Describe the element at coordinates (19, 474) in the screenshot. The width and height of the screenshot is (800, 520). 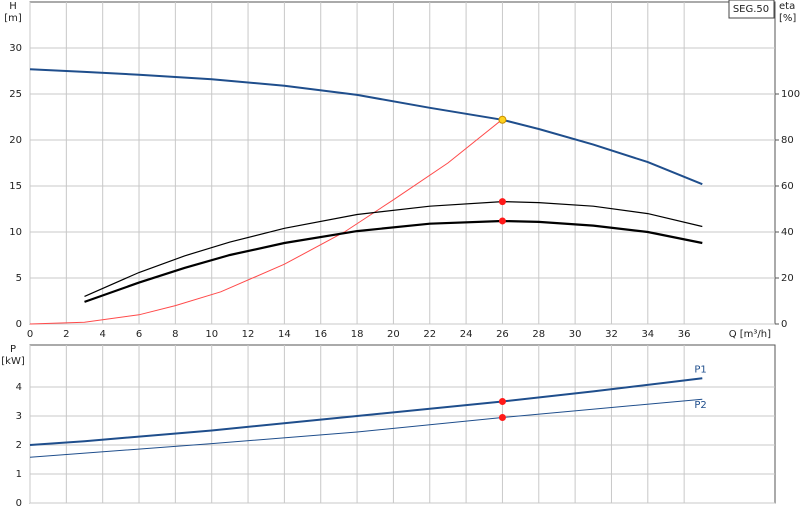
I see `y-tick-label: 1` at that location.